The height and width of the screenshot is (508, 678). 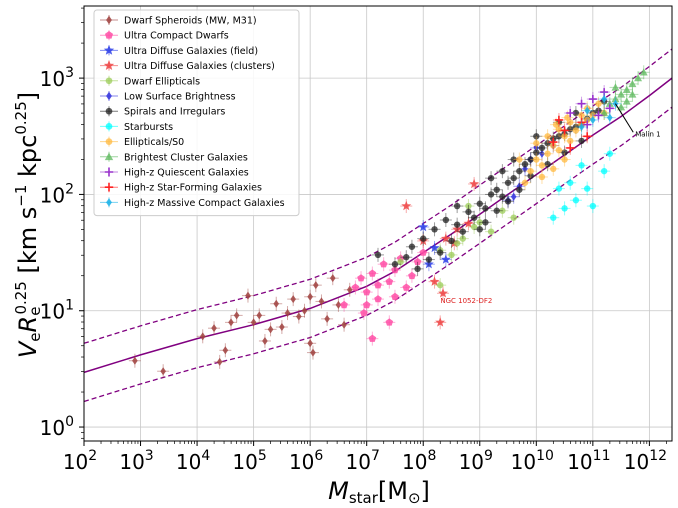 What do you see at coordinates (35, 311) in the screenshot?
I see `y-title-r-sub: e` at bounding box center [35, 311].